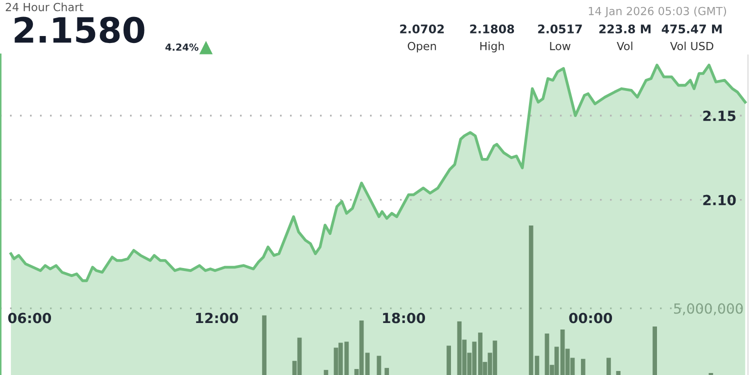  Describe the element at coordinates (625, 29) in the screenshot. I see `text: 223.8 M` at that location.